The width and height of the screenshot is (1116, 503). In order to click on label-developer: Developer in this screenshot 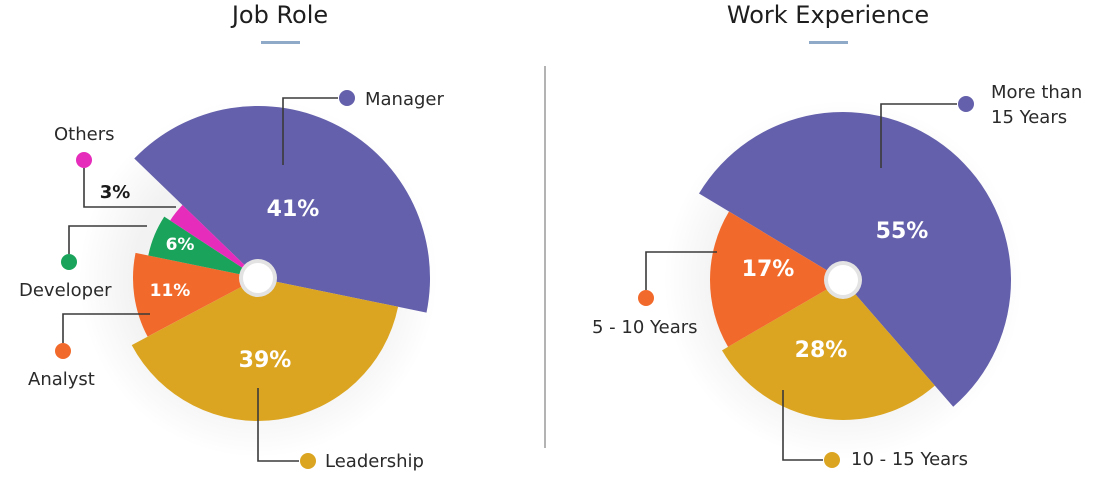, I will do `click(65, 290)`.